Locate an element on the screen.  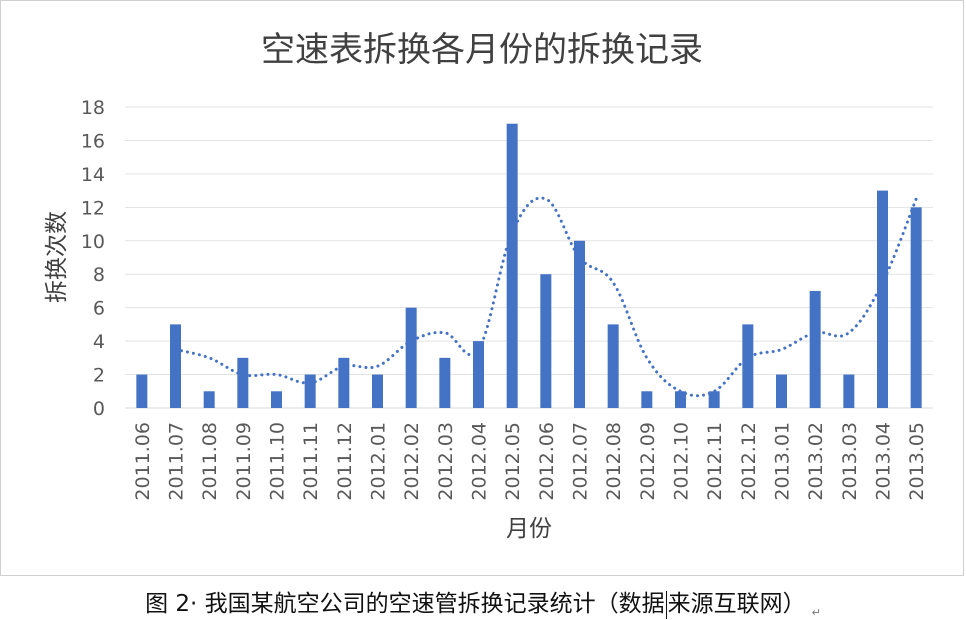
y-tick-label: 12 is located at coordinates (93, 208).